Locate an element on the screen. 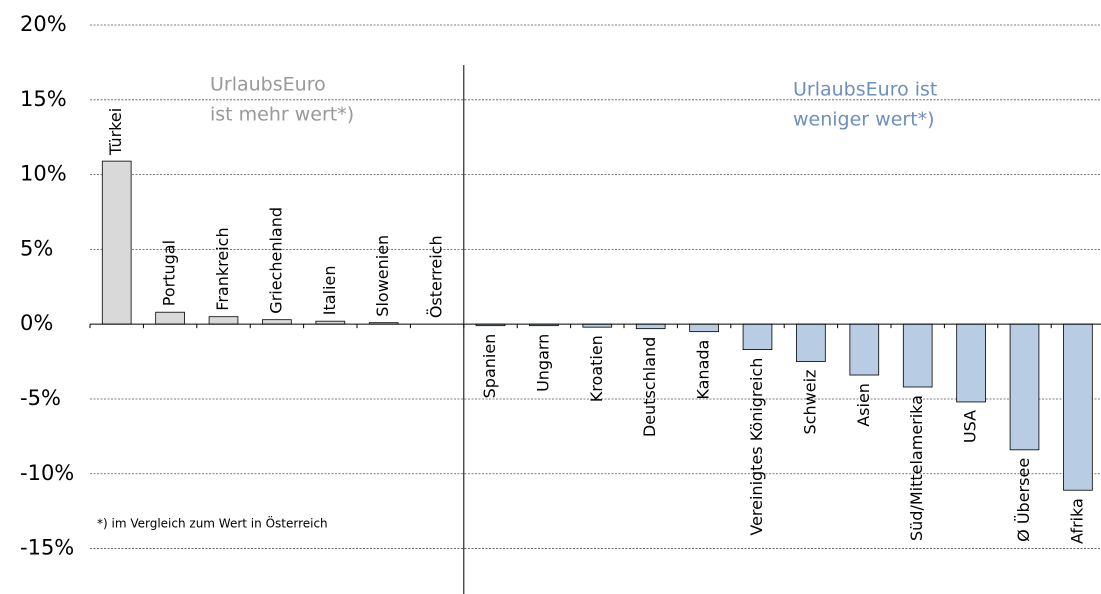  annotation: UrlaubsEuro ist is located at coordinates (865, 90).